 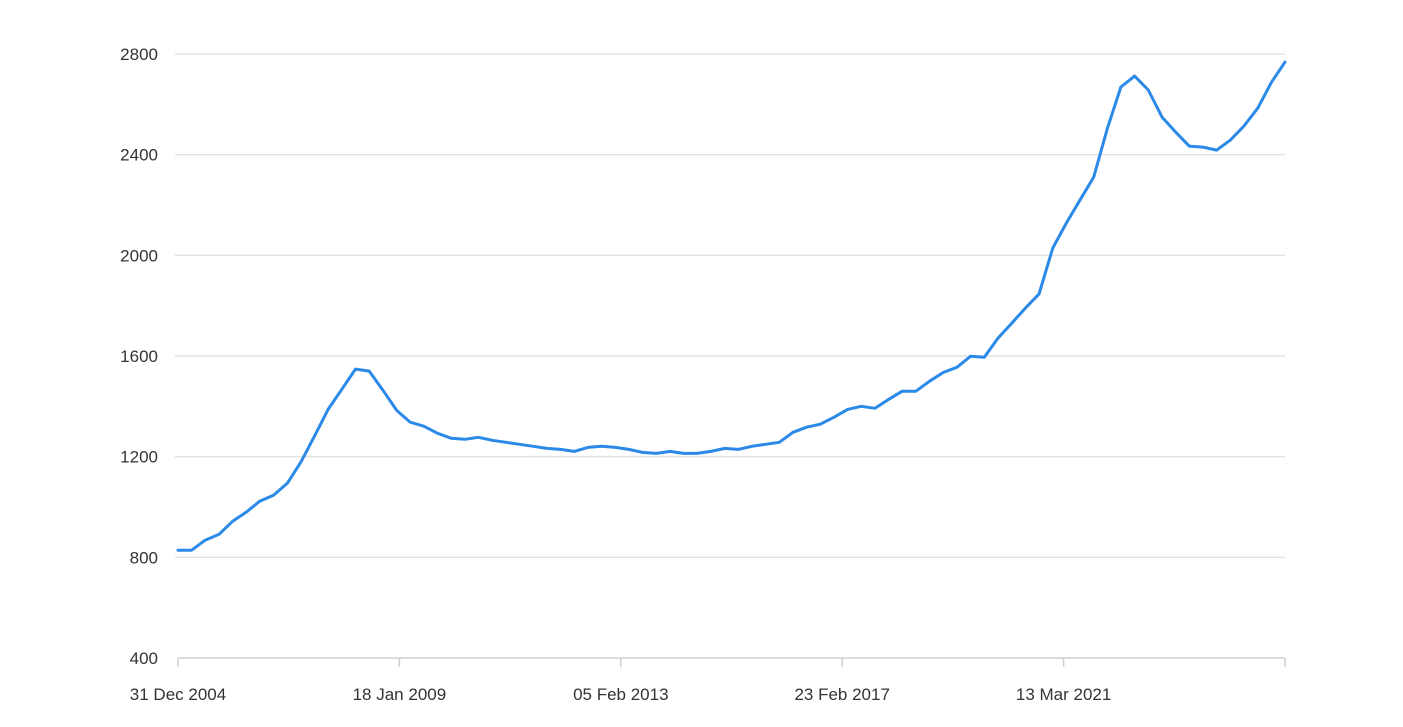 I want to click on y-tick-label: 2400, so click(x=139, y=155).